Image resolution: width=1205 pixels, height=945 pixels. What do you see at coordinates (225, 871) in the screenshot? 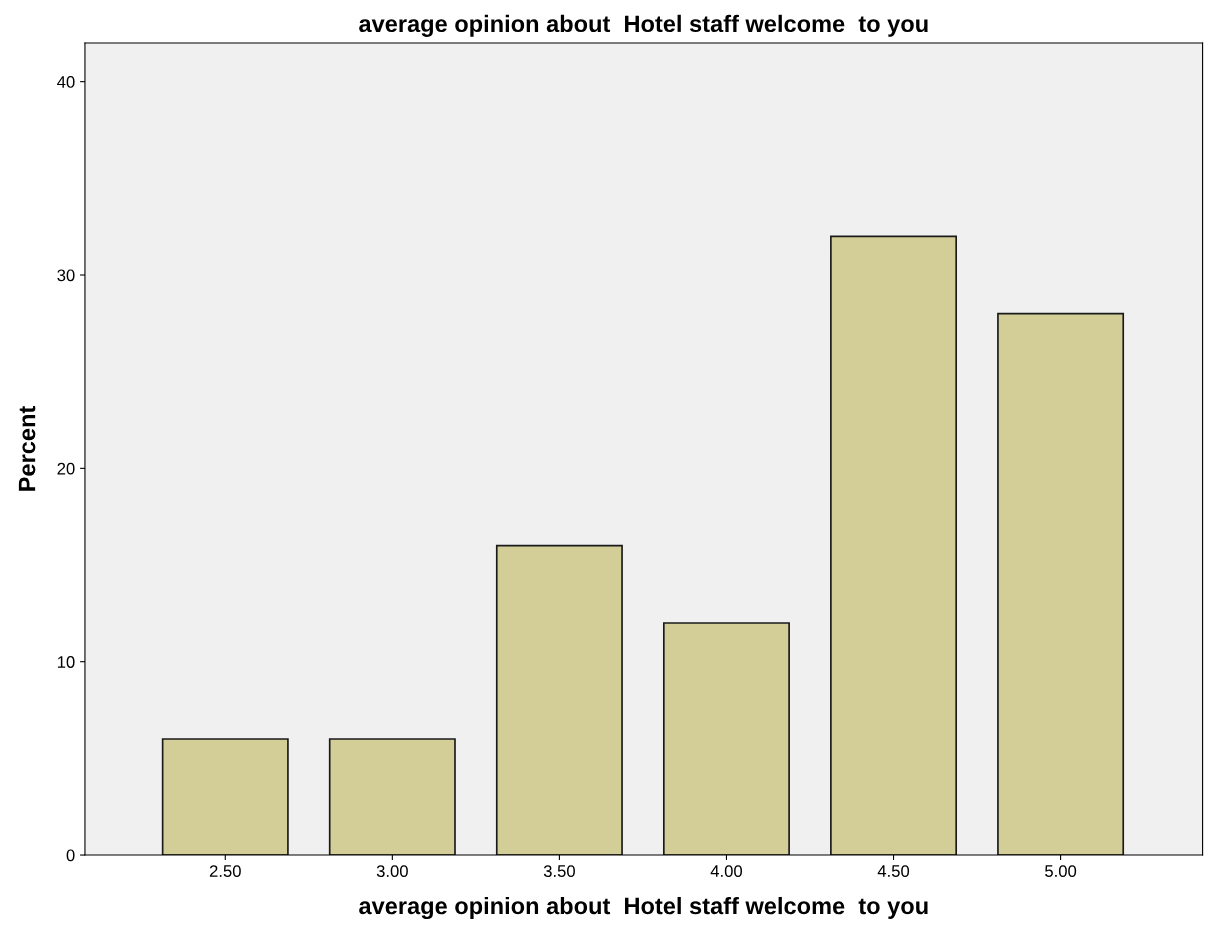
I see `x-tick-label: 2.50` at bounding box center [225, 871].